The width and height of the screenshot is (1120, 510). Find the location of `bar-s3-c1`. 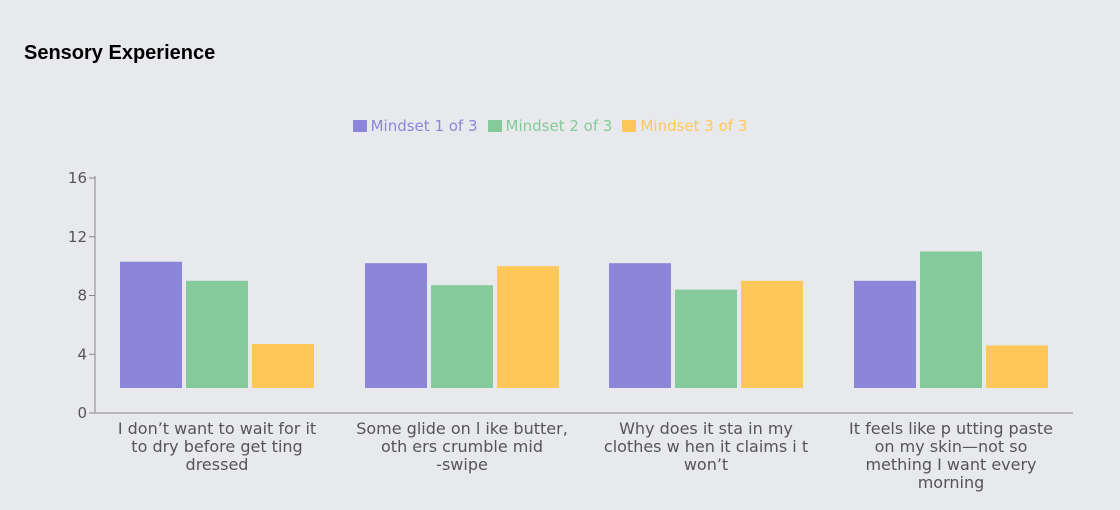

bar-s3-c1 is located at coordinates (283, 366).